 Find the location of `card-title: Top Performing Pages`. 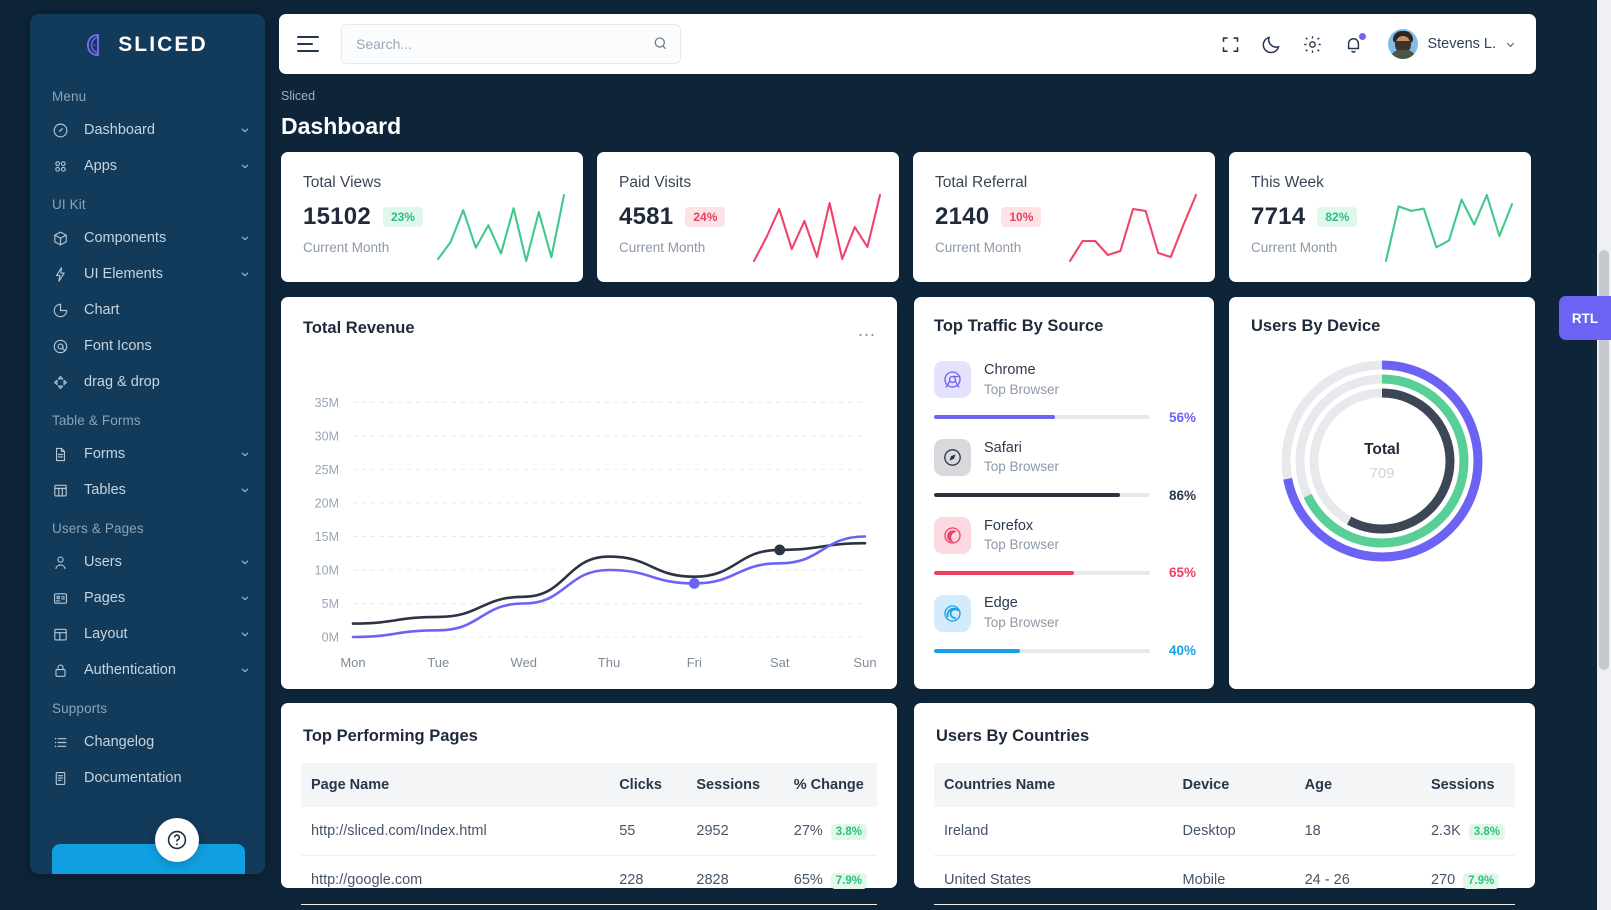

card-title: Top Performing Pages is located at coordinates (390, 736).